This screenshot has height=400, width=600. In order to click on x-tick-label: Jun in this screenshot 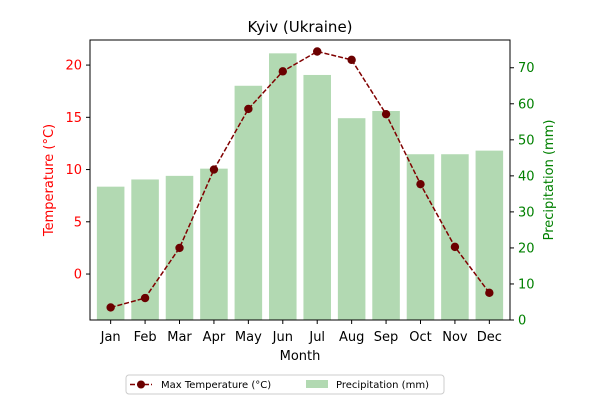, I will do `click(282, 337)`.